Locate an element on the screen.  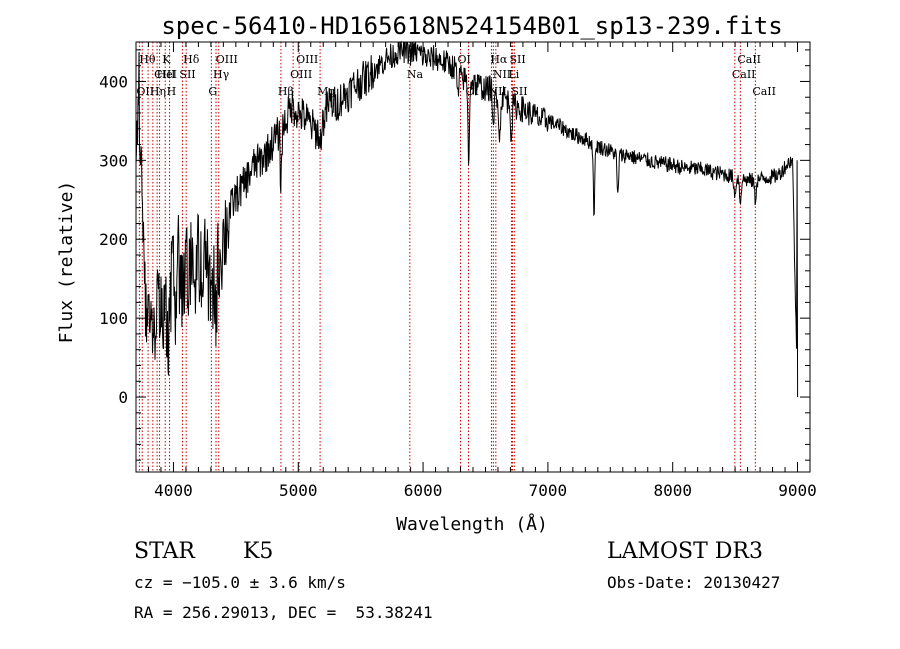
x-tick-label: 5000 is located at coordinates (298, 490).